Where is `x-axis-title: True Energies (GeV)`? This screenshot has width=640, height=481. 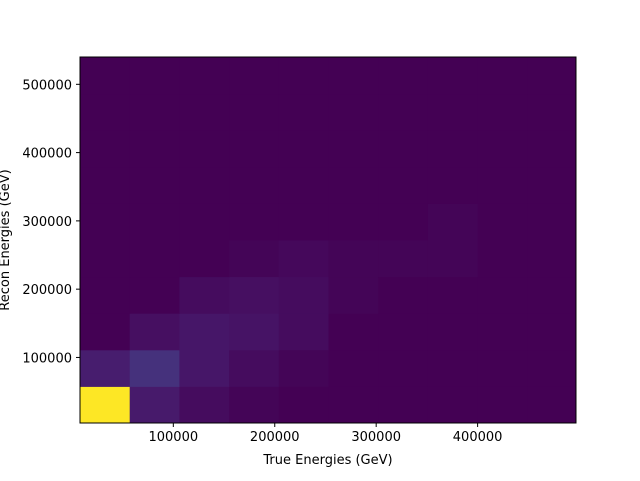 x-axis-title: True Energies (GeV) is located at coordinates (327, 460).